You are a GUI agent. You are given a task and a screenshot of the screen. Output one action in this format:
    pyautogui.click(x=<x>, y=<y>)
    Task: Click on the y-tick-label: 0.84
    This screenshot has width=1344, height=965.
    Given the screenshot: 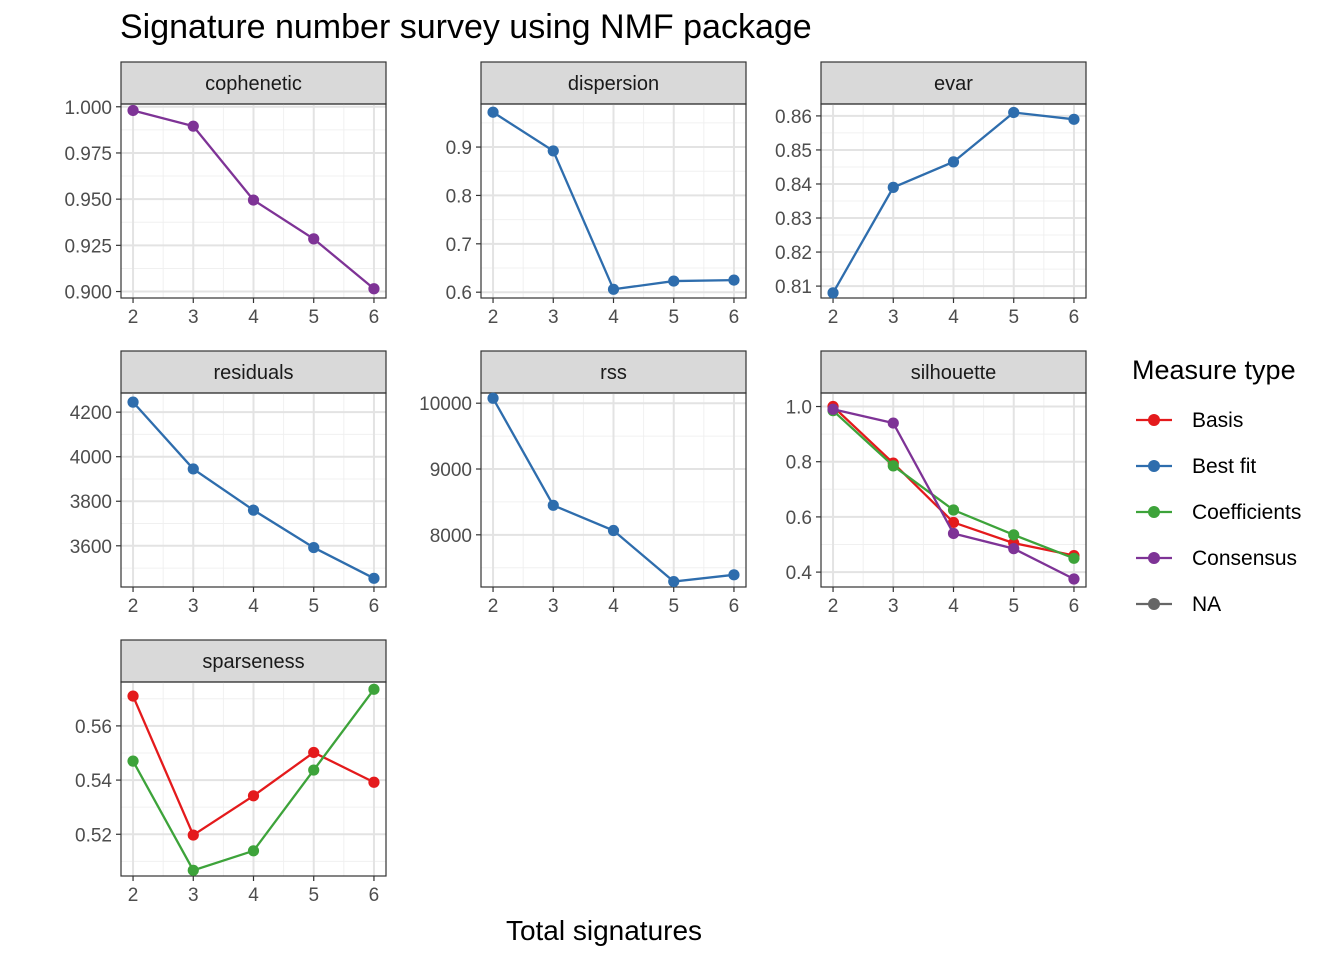 What is the action you would take?
    pyautogui.click(x=793, y=185)
    